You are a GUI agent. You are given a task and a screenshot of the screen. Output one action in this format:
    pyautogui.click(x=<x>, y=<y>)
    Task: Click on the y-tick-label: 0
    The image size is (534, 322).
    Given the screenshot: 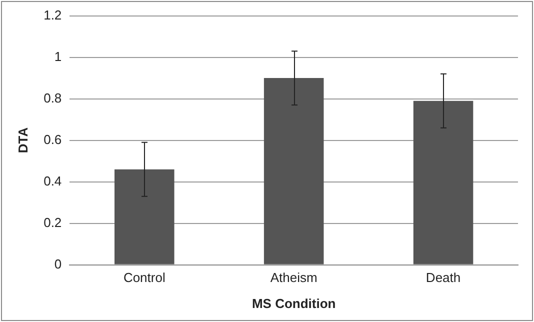 What is the action you would take?
    pyautogui.click(x=58, y=264)
    